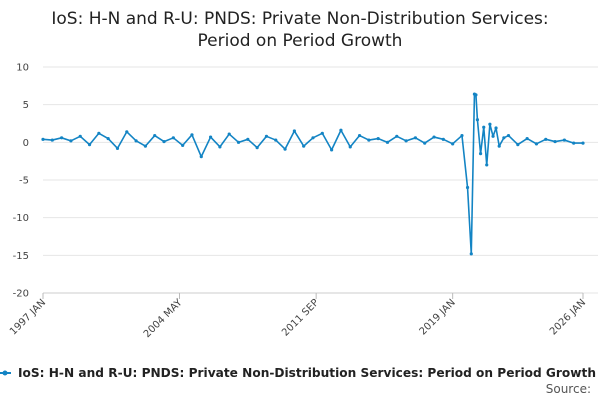 Image resolution: width=600 pixels, height=400 pixels. I want to click on y-tick-label: 10, so click(22, 68).